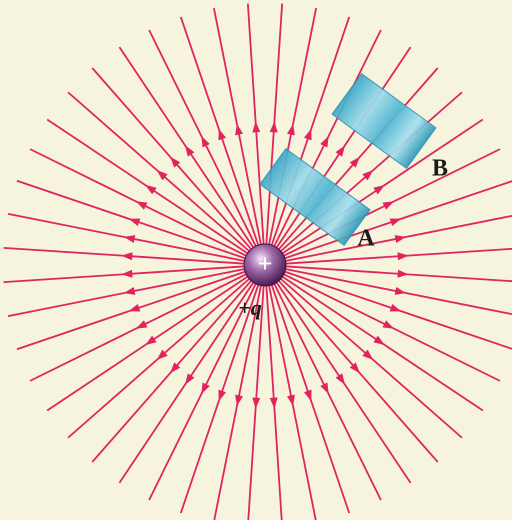 Image resolution: width=512 pixels, height=520 pixels. I want to click on surface-a-label: A, so click(366, 239).